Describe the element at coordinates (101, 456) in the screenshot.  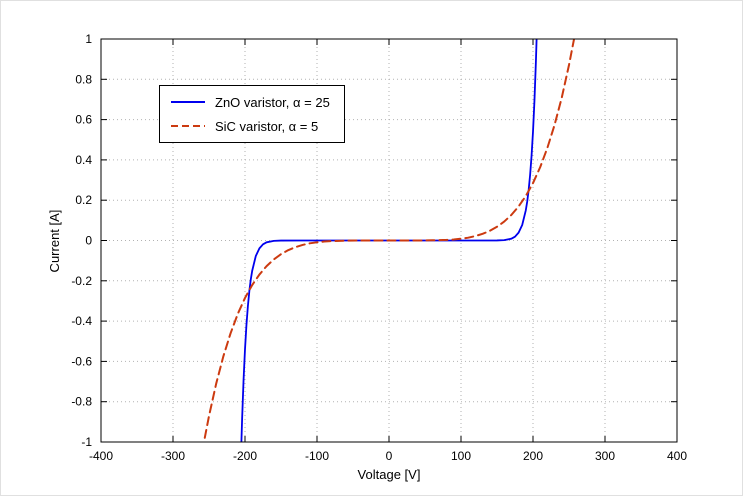
I see `x-tick-label: -400` at that location.